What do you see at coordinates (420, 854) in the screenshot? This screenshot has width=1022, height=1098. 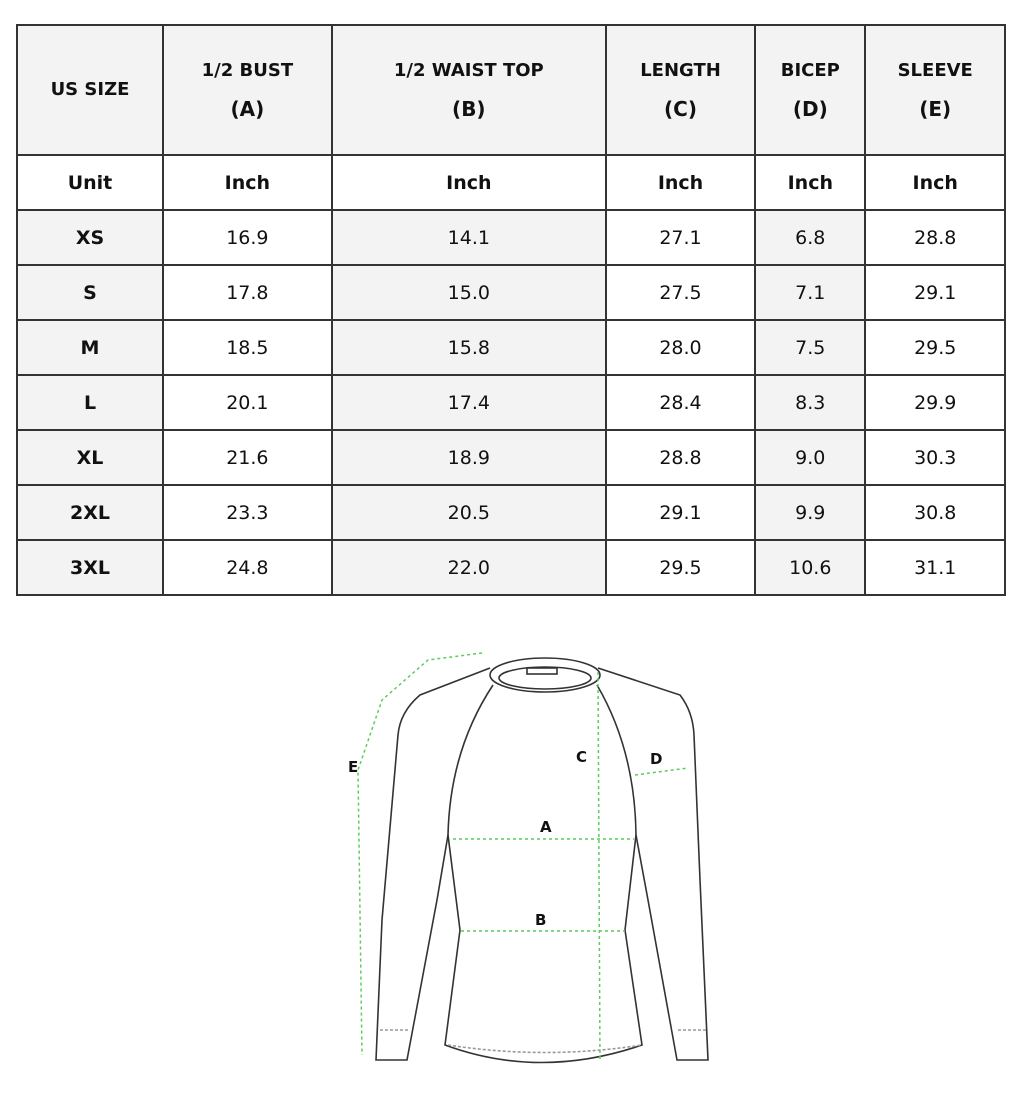 I see `measure-line-e` at bounding box center [420, 854].